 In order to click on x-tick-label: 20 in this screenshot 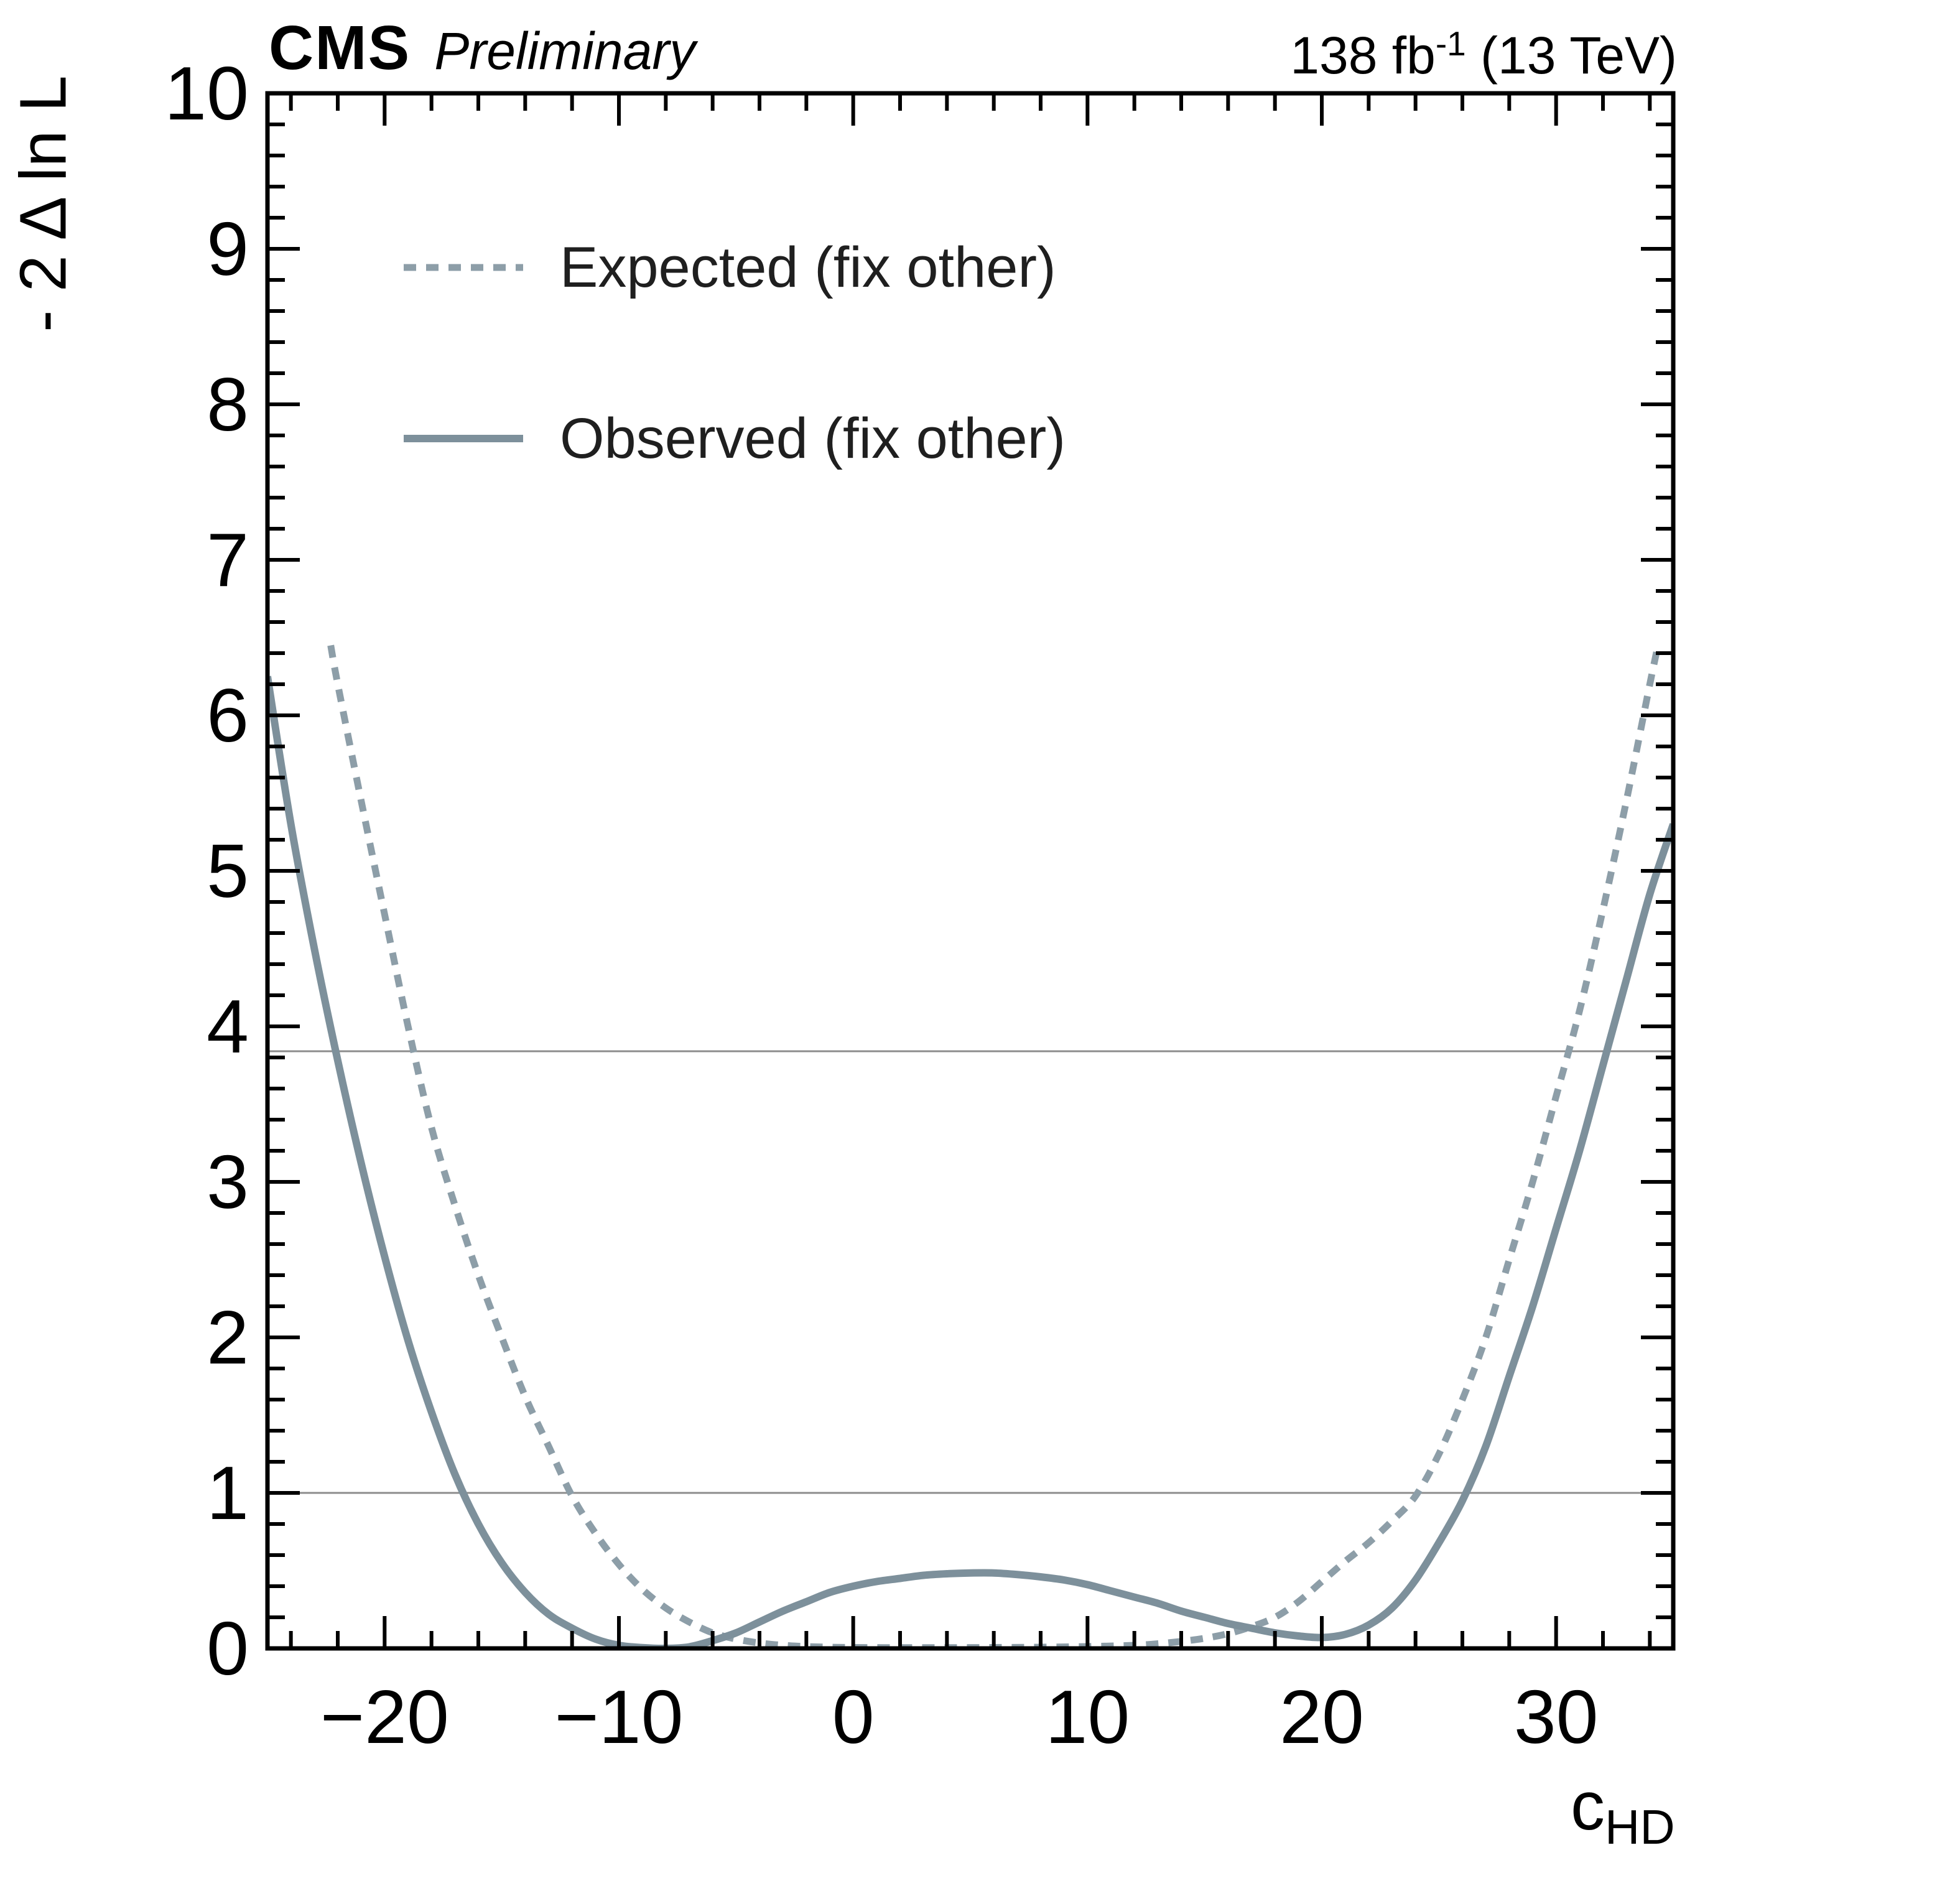, I will do `click(1322, 1717)`.